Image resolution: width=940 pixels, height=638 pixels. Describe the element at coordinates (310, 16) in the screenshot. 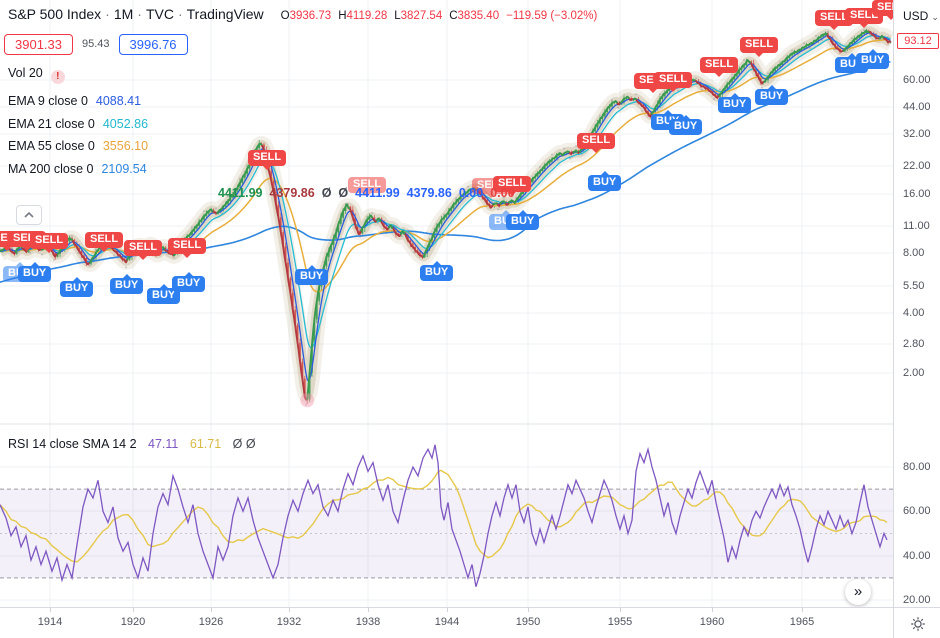

I see `ohlc-value: 3936.73` at that location.